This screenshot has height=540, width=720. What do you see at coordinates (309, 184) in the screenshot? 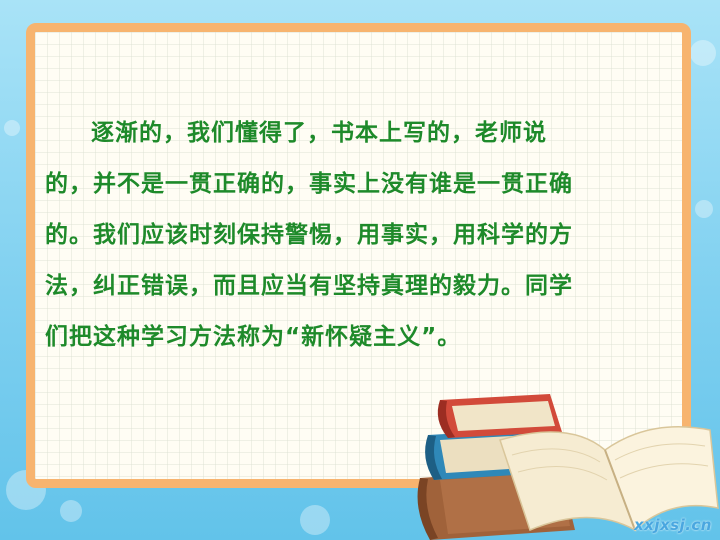
I see `paragraph-line: 的，并不是一贯正确的，事实上没有谁是一贯正确` at bounding box center [309, 184].